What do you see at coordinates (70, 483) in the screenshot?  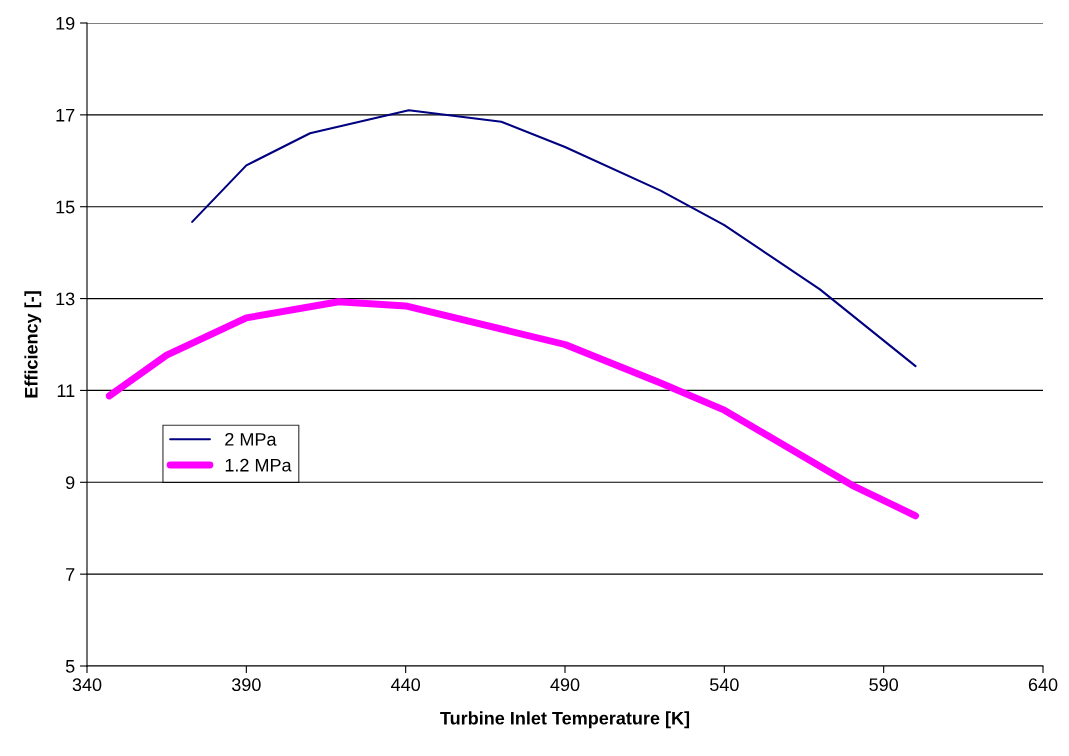 I see `y-tick-label: 9` at bounding box center [70, 483].